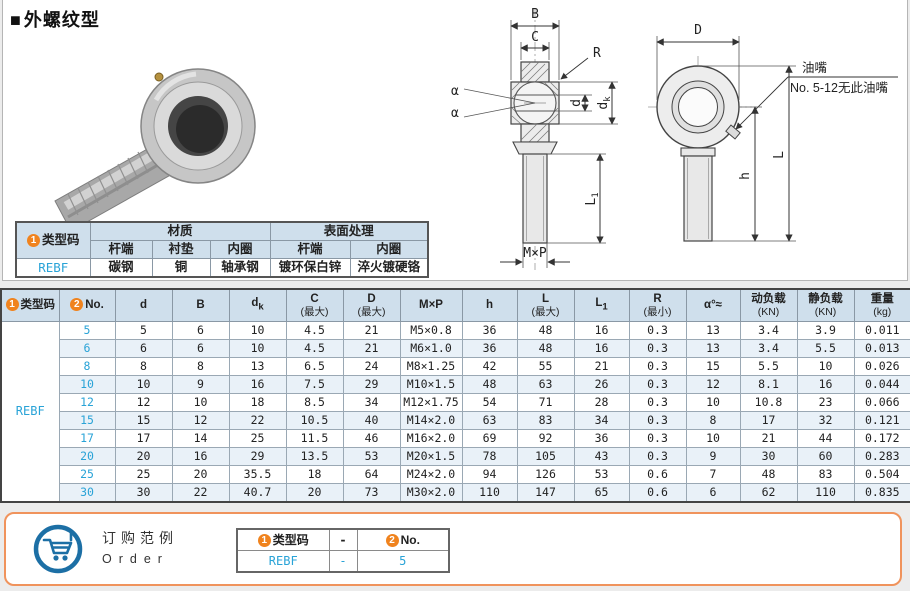  What do you see at coordinates (200, 492) in the screenshot?
I see `spec-value: 22` at bounding box center [200, 492].